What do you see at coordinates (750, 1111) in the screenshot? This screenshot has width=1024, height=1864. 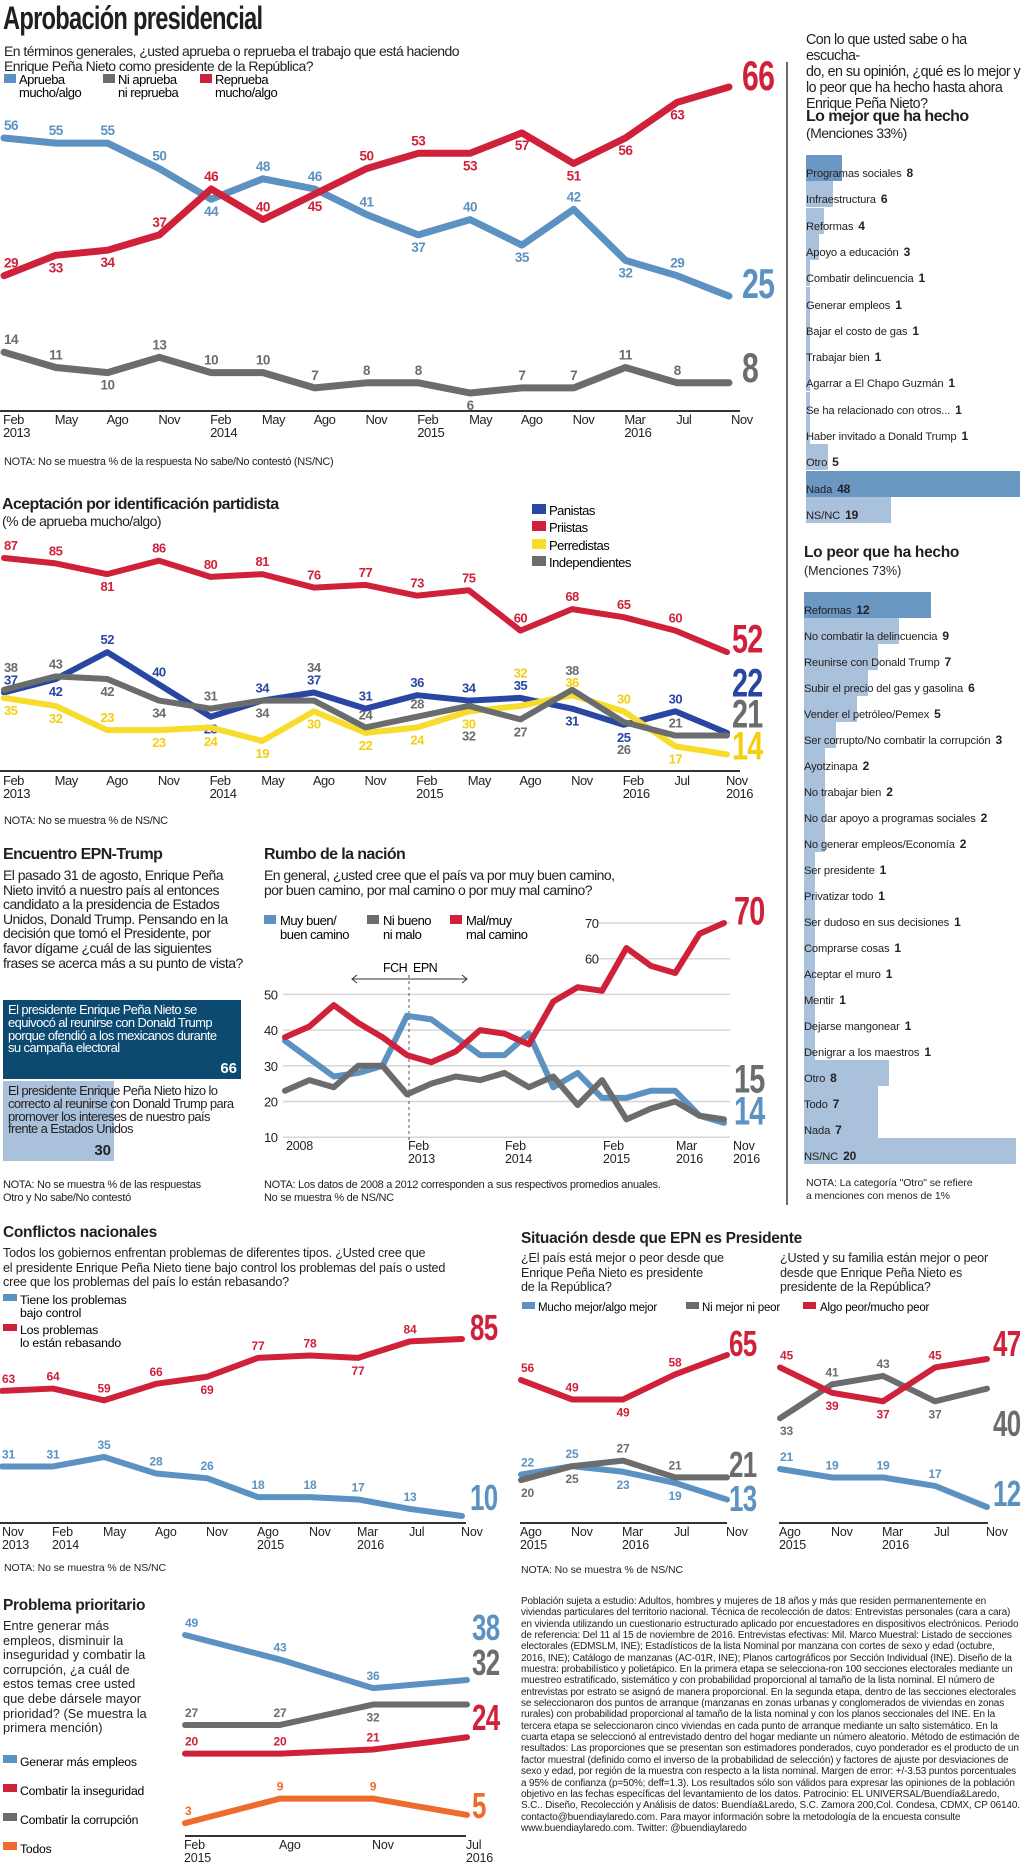 I see `end-value-label: 14` at bounding box center [750, 1111].